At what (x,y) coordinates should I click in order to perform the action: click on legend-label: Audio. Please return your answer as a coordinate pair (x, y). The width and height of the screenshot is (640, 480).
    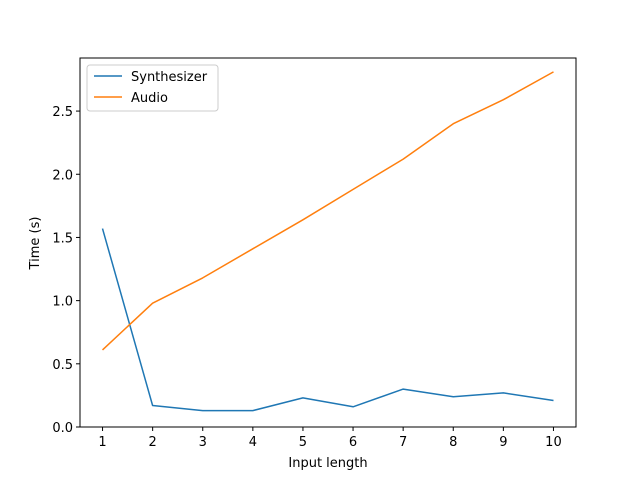
    Looking at the image, I should click on (149, 98).